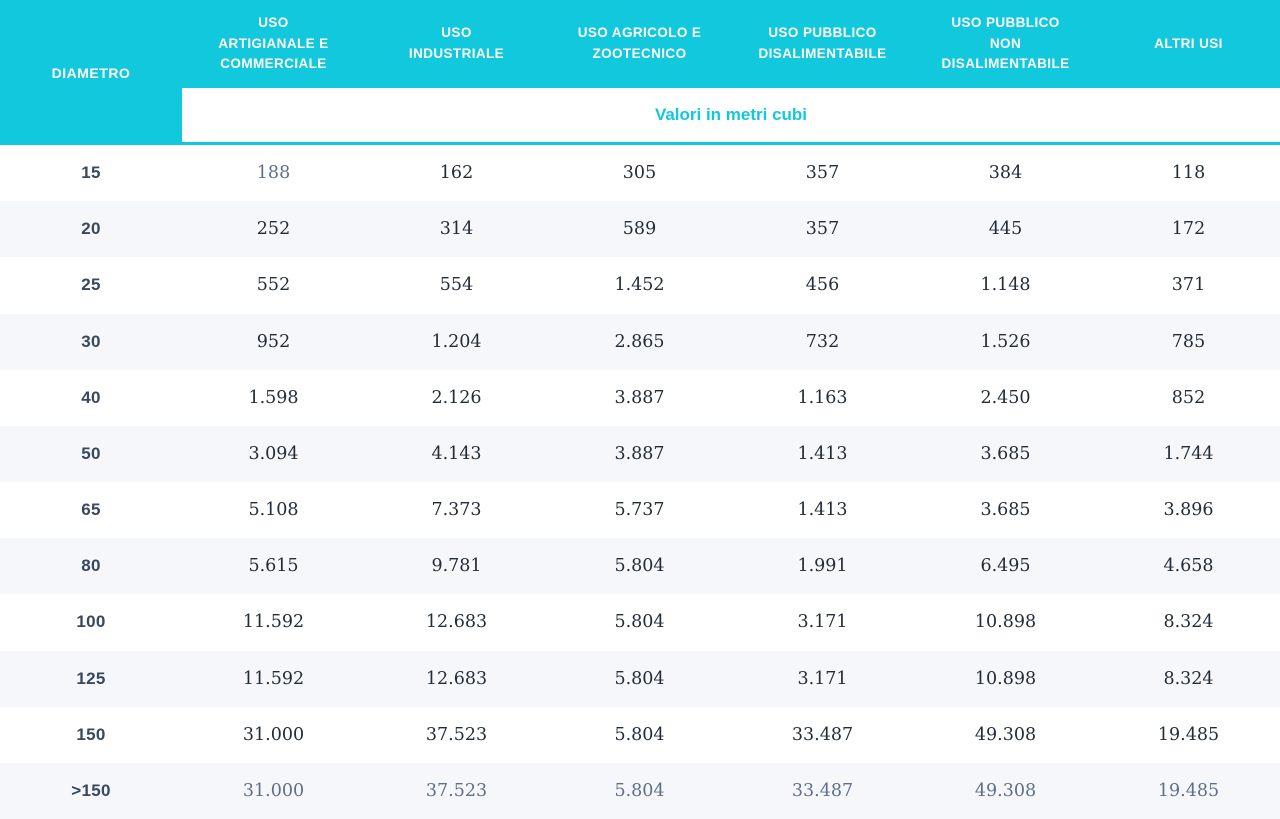 The height and width of the screenshot is (819, 1280). I want to click on table-cell: 2.450, so click(1005, 397).